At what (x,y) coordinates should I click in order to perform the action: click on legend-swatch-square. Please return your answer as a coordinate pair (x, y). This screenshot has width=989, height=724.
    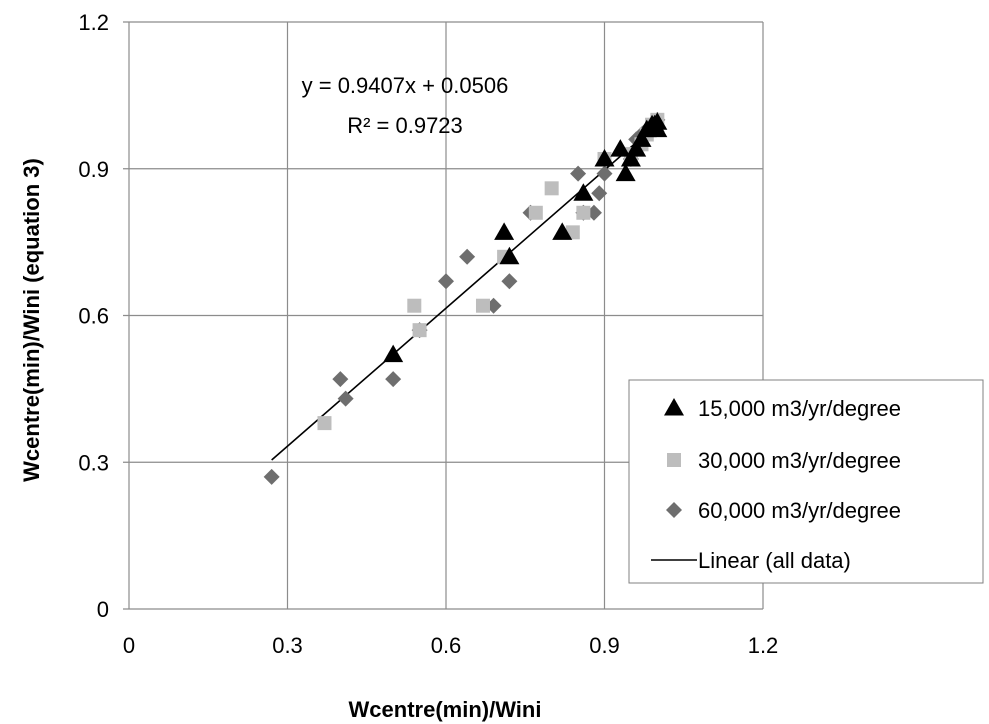
    Looking at the image, I should click on (674, 460).